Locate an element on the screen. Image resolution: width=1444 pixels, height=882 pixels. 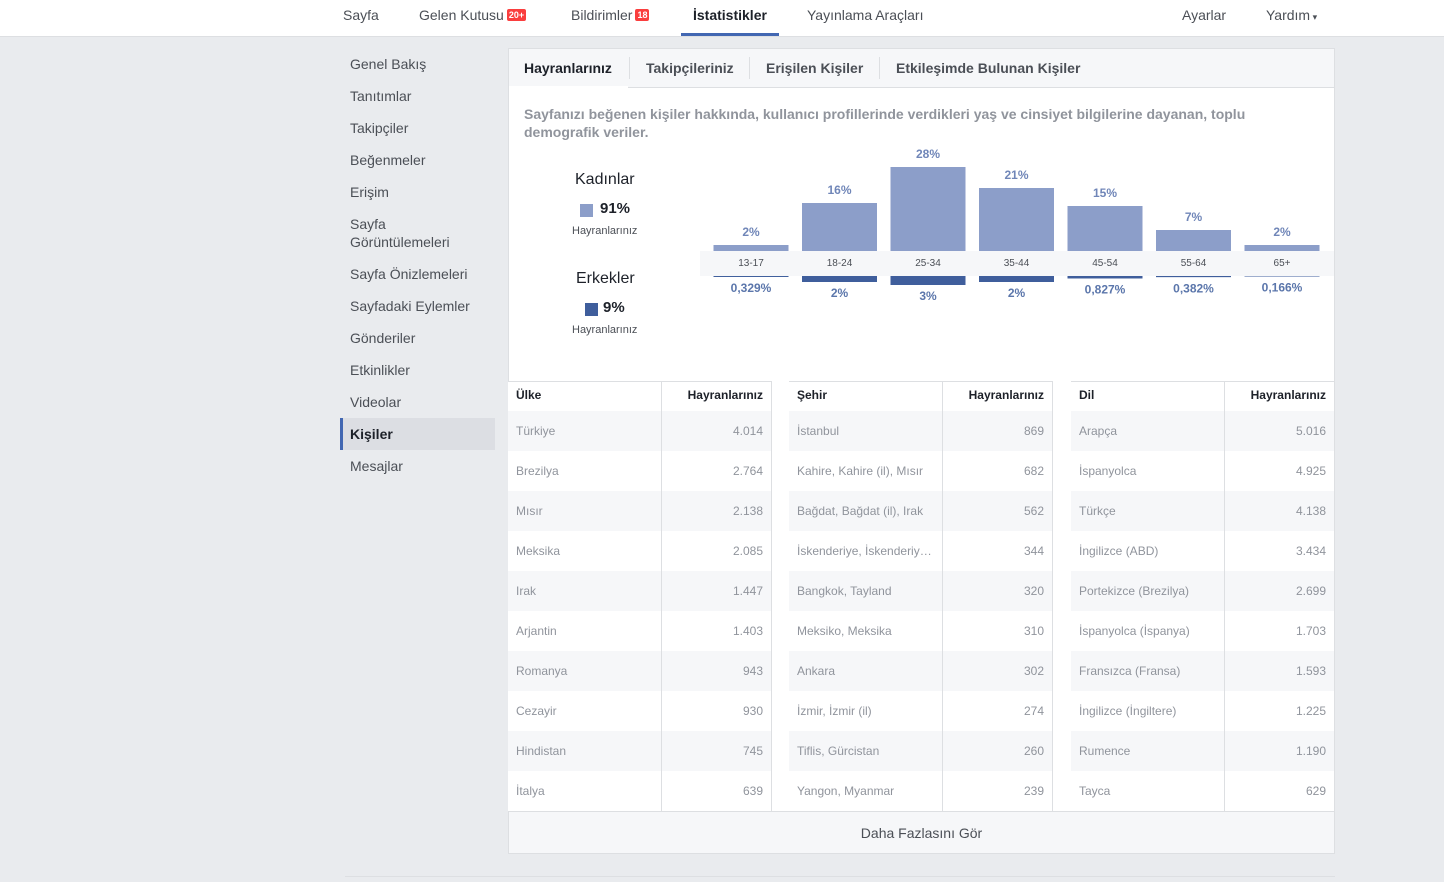
sidebar-item: Gönderiler is located at coordinates (383, 338).